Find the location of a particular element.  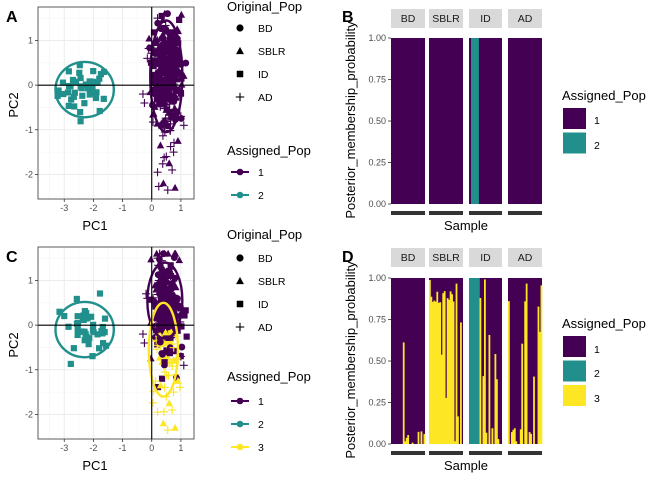

y-tick-label: 1 is located at coordinates (30, 40).